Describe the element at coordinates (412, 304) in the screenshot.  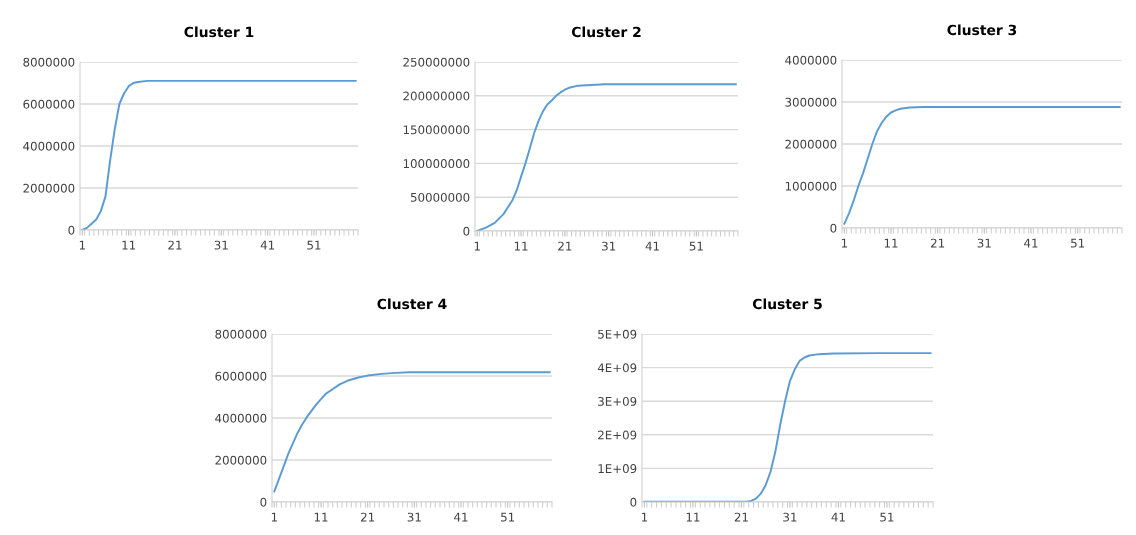
I see `chart-title: Cluster 4` at that location.